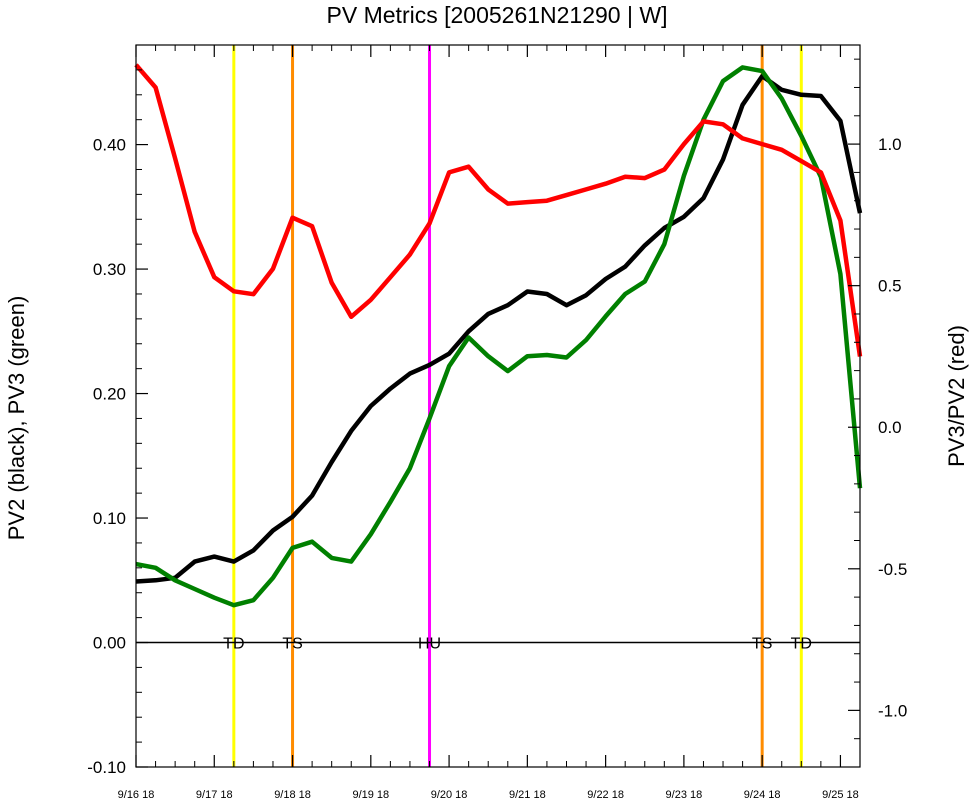  What do you see at coordinates (801, 644) in the screenshot?
I see `event-label-td-4: TD` at bounding box center [801, 644].